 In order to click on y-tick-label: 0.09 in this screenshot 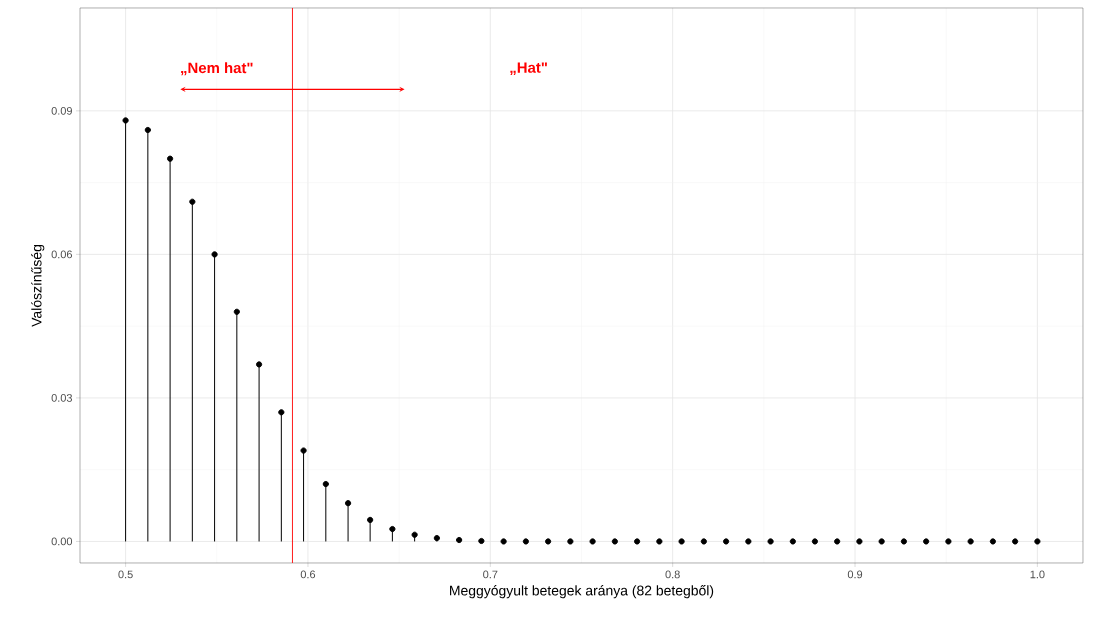, I will do `click(61, 110)`.